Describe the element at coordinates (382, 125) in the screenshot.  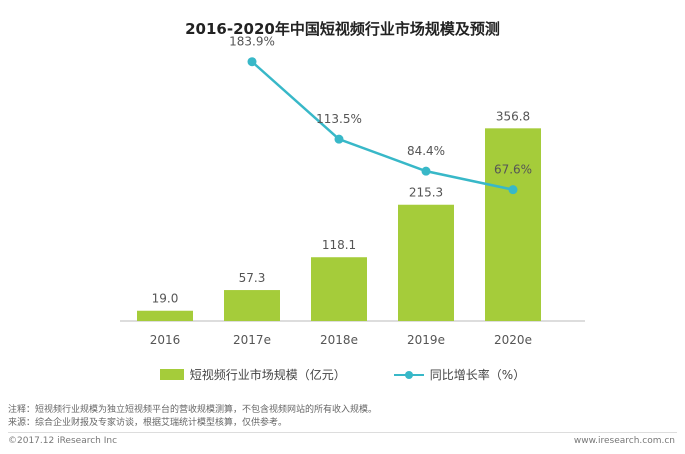
I see `growth-line` at that location.